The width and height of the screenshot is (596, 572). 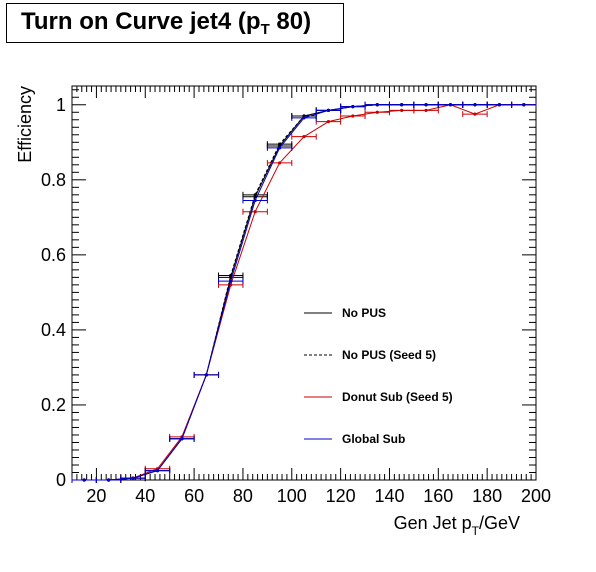 What do you see at coordinates (61, 480) in the screenshot?
I see `y-tick-label: 0` at bounding box center [61, 480].